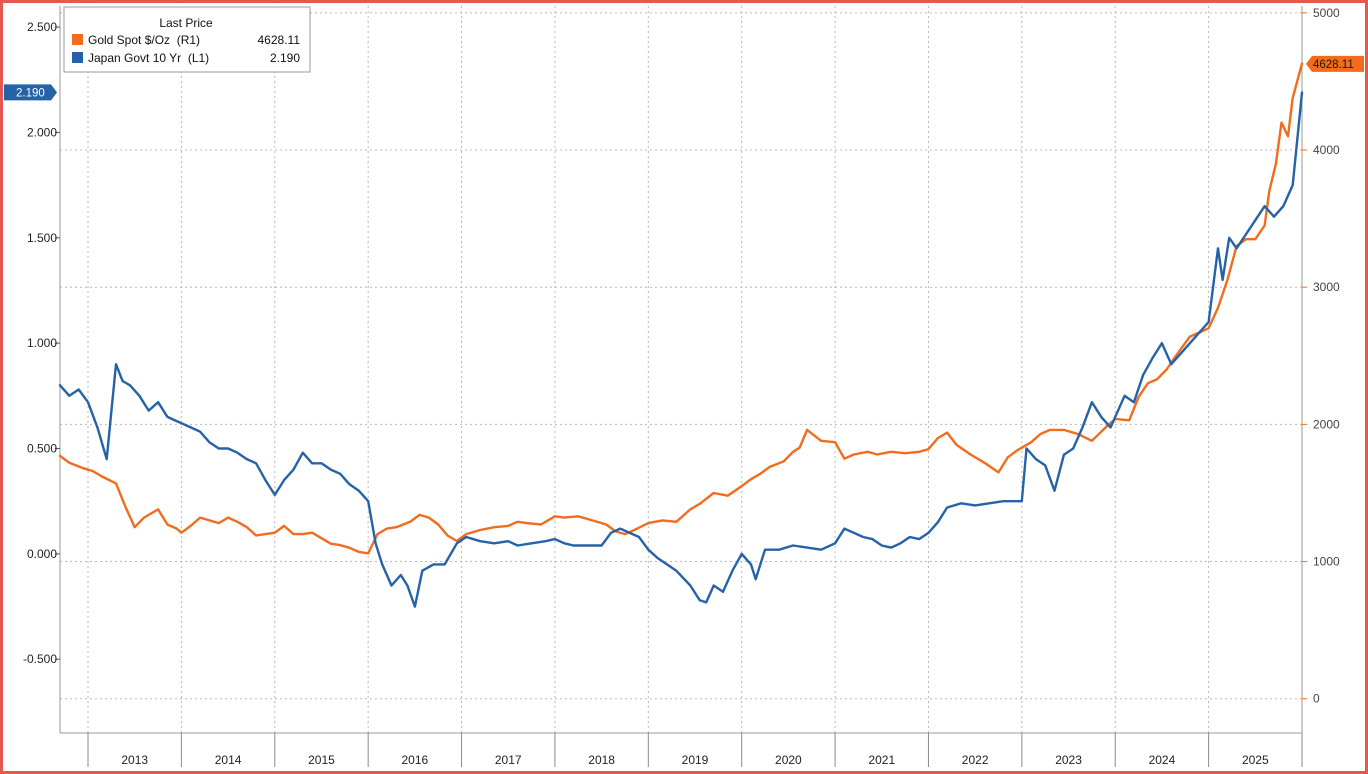 The width and height of the screenshot is (1368, 774). I want to click on right-axis: 5000 4000 3000 2000 1000 0, so click(1321, 356).